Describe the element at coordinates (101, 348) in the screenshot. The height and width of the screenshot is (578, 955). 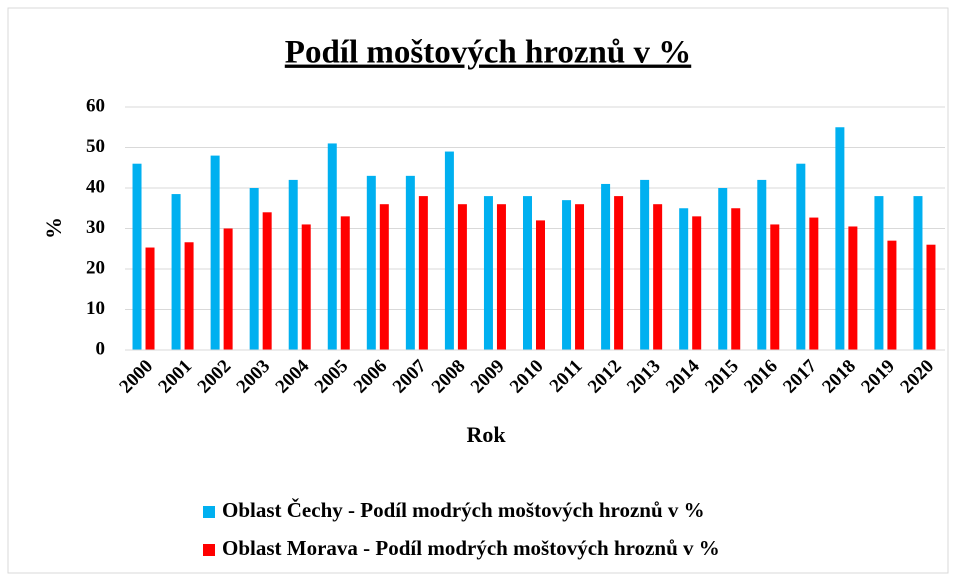
I see `y-tick-label: 0` at that location.